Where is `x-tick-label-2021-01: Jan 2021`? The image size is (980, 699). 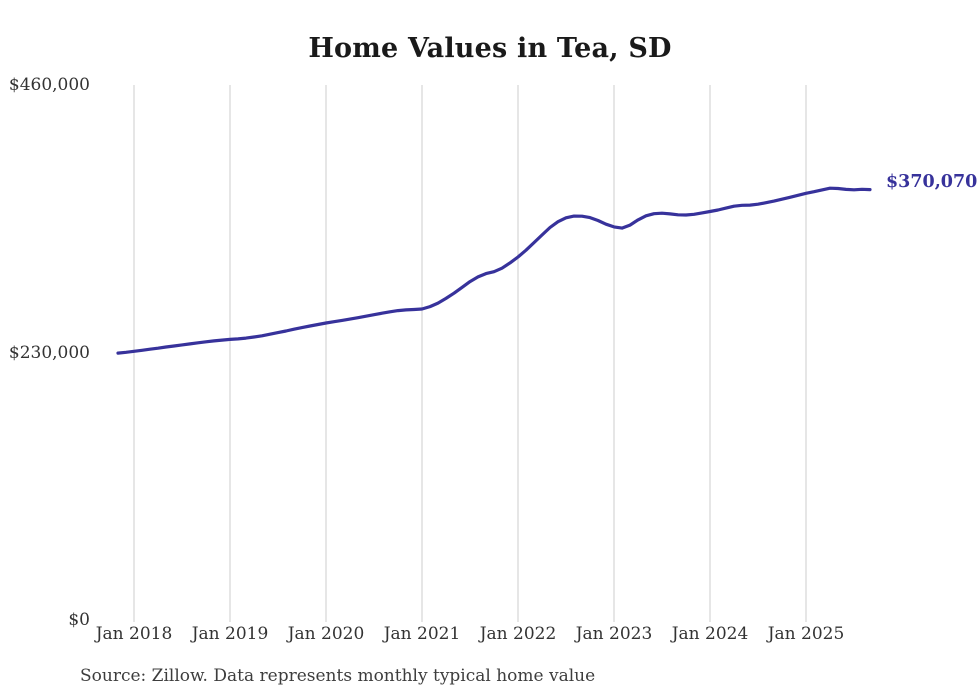 x-tick-label-2021-01: Jan 2021 is located at coordinates (422, 634).